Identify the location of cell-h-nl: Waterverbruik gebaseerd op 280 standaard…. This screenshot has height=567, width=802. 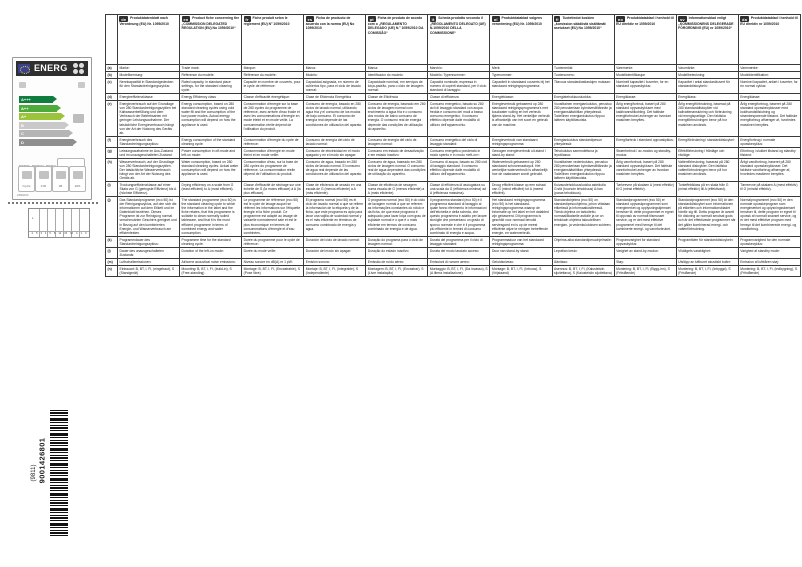
(521, 170).